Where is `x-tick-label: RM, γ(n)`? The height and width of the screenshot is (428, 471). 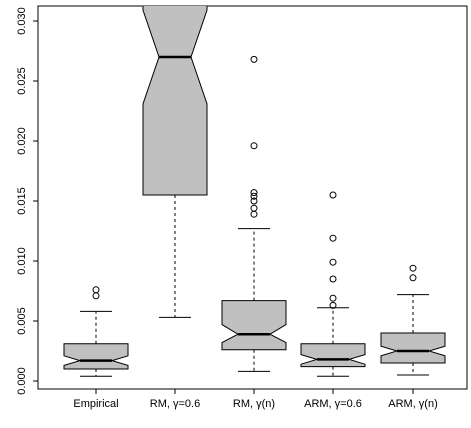 x-tick-label: RM, γ(n) is located at coordinates (254, 404).